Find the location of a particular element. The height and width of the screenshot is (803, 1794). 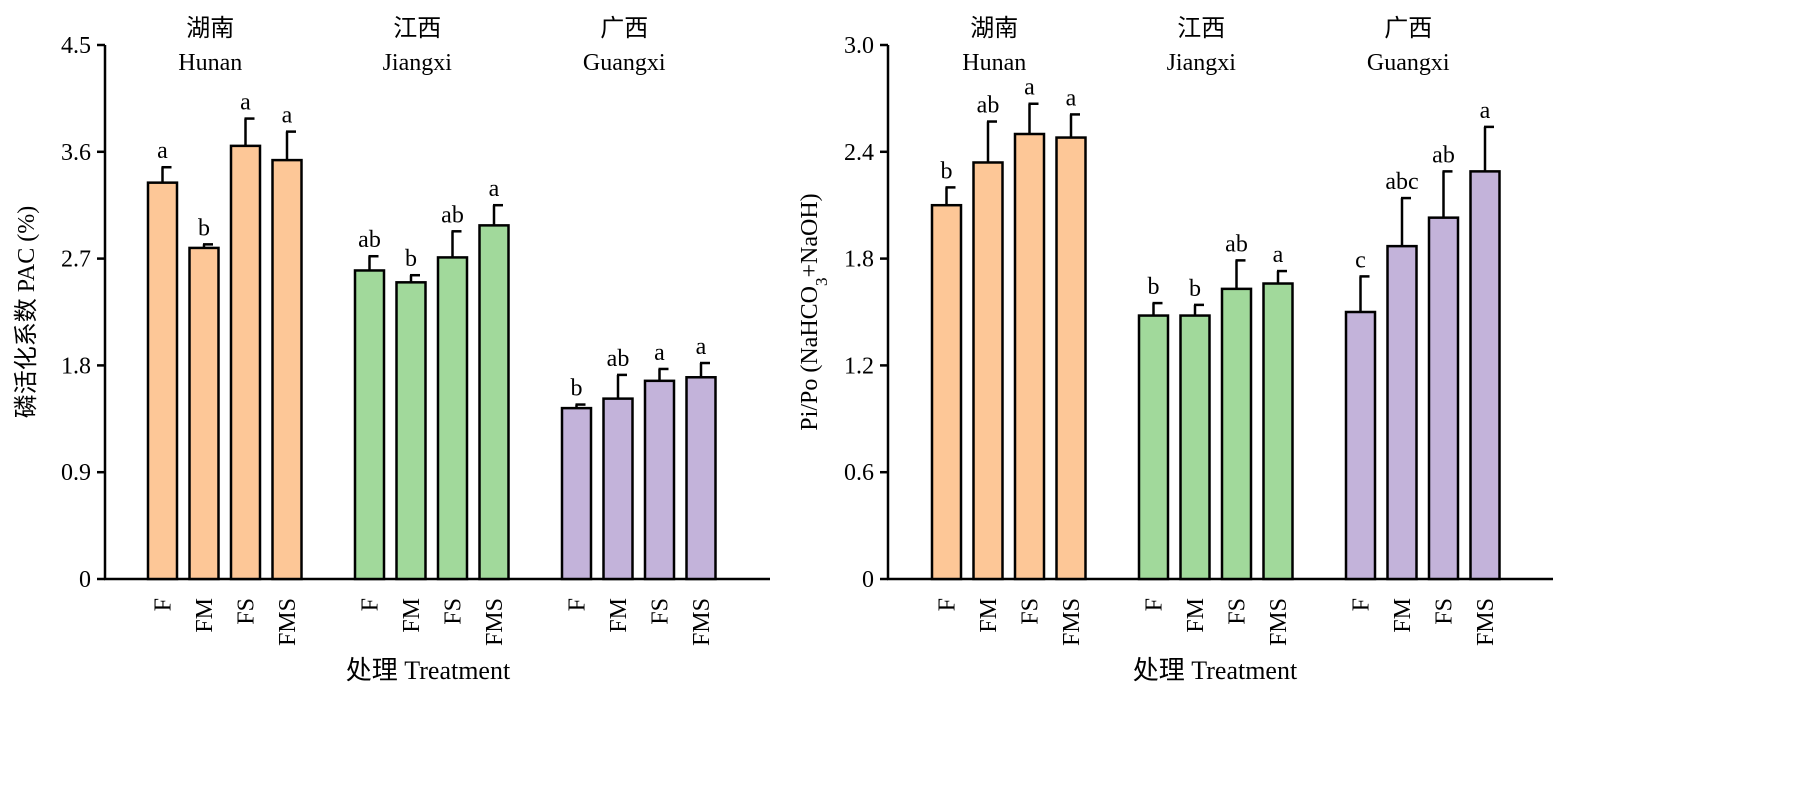

y-tick-label: 0.9 is located at coordinates (76, 473).